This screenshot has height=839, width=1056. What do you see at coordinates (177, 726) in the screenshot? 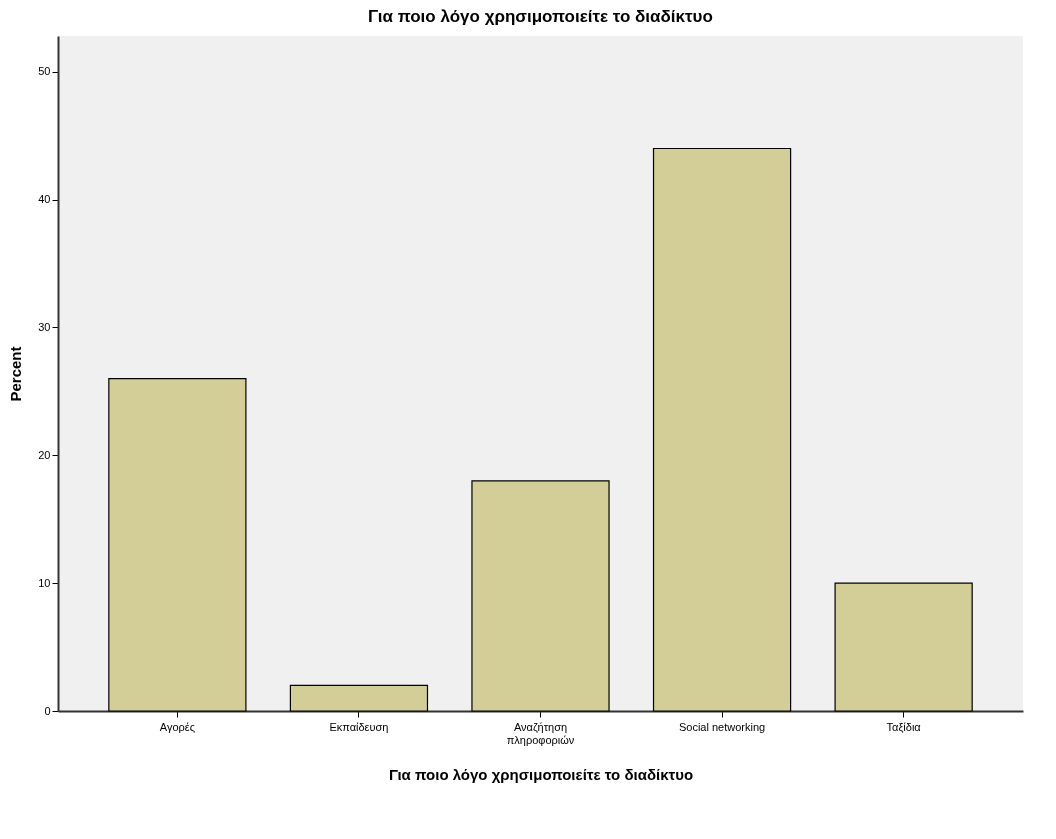
I see `x-tick-label: Αγορές` at bounding box center [177, 726].